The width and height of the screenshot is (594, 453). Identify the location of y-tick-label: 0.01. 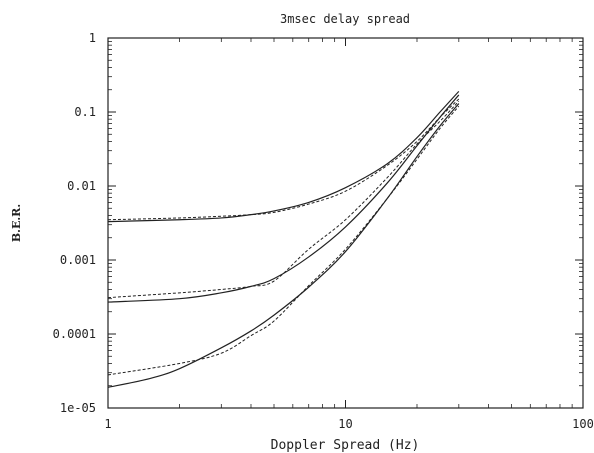
(81, 186).